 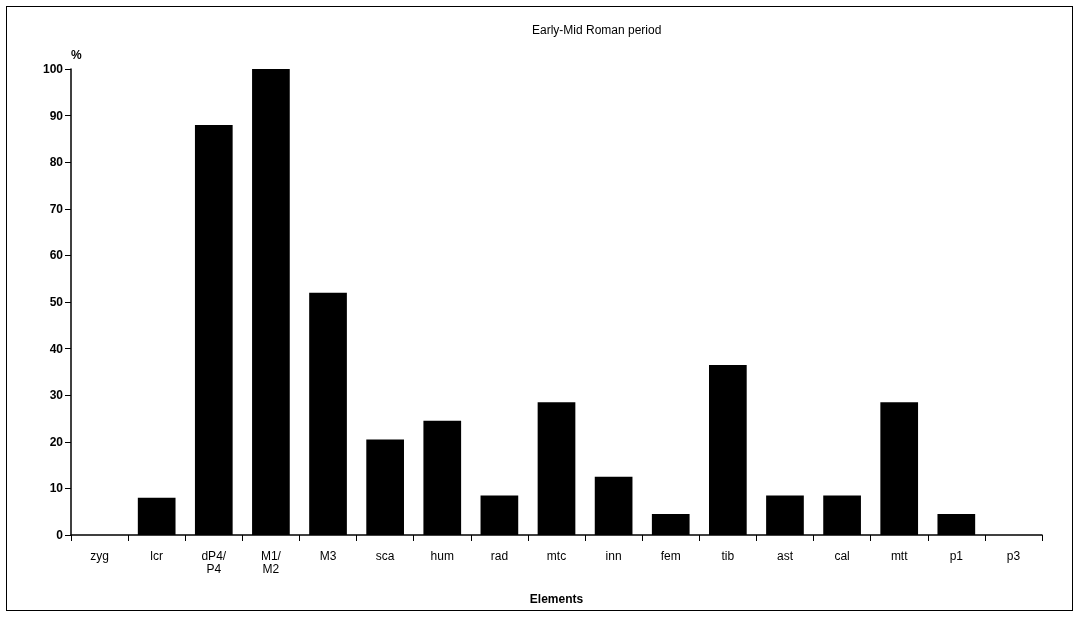 I want to click on x-tick-label: cal, so click(x=842, y=555).